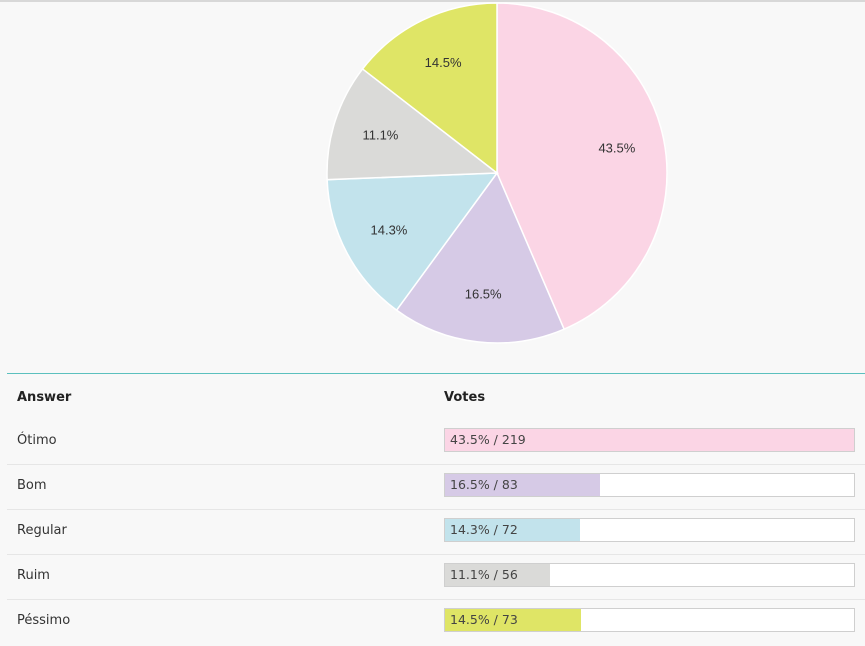  What do you see at coordinates (436, 442) in the screenshot?
I see `table-row: Ótimo 43.5% / 219` at bounding box center [436, 442].